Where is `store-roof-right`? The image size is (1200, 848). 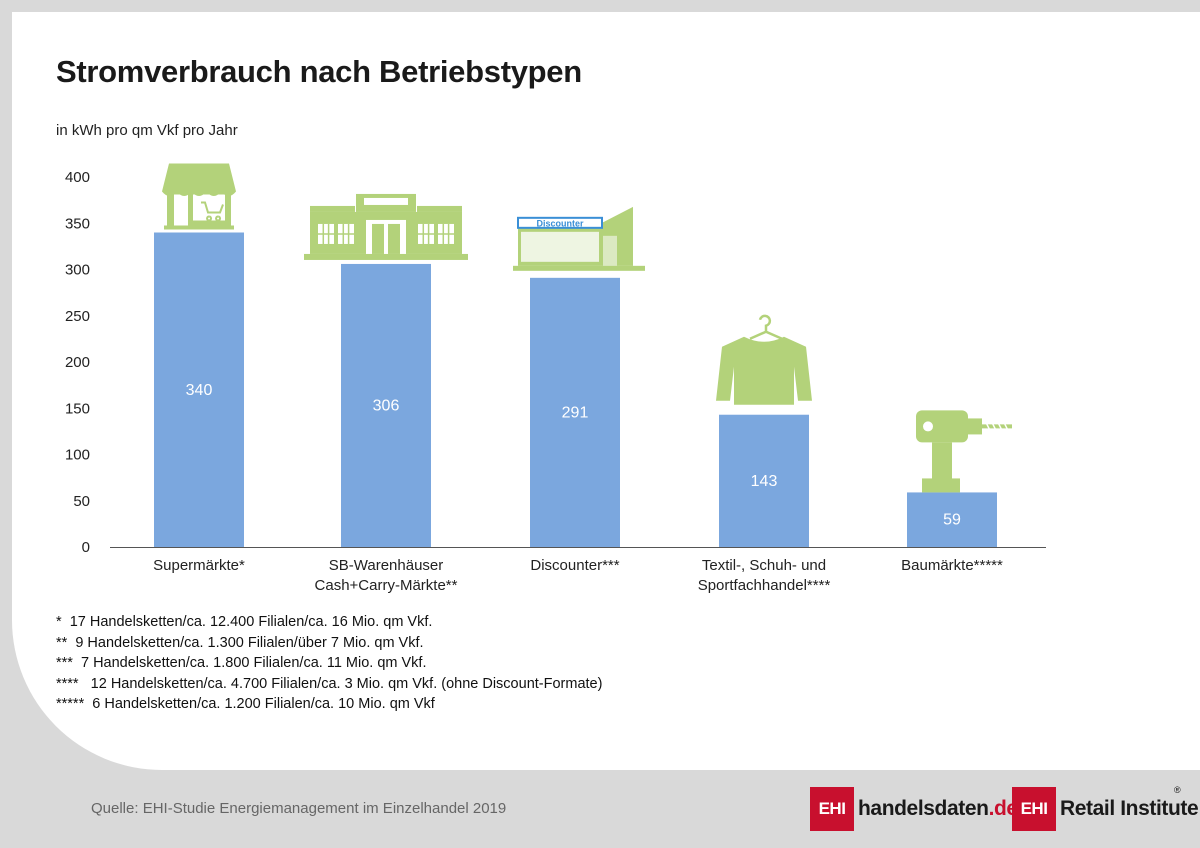 store-roof-right is located at coordinates (439, 208).